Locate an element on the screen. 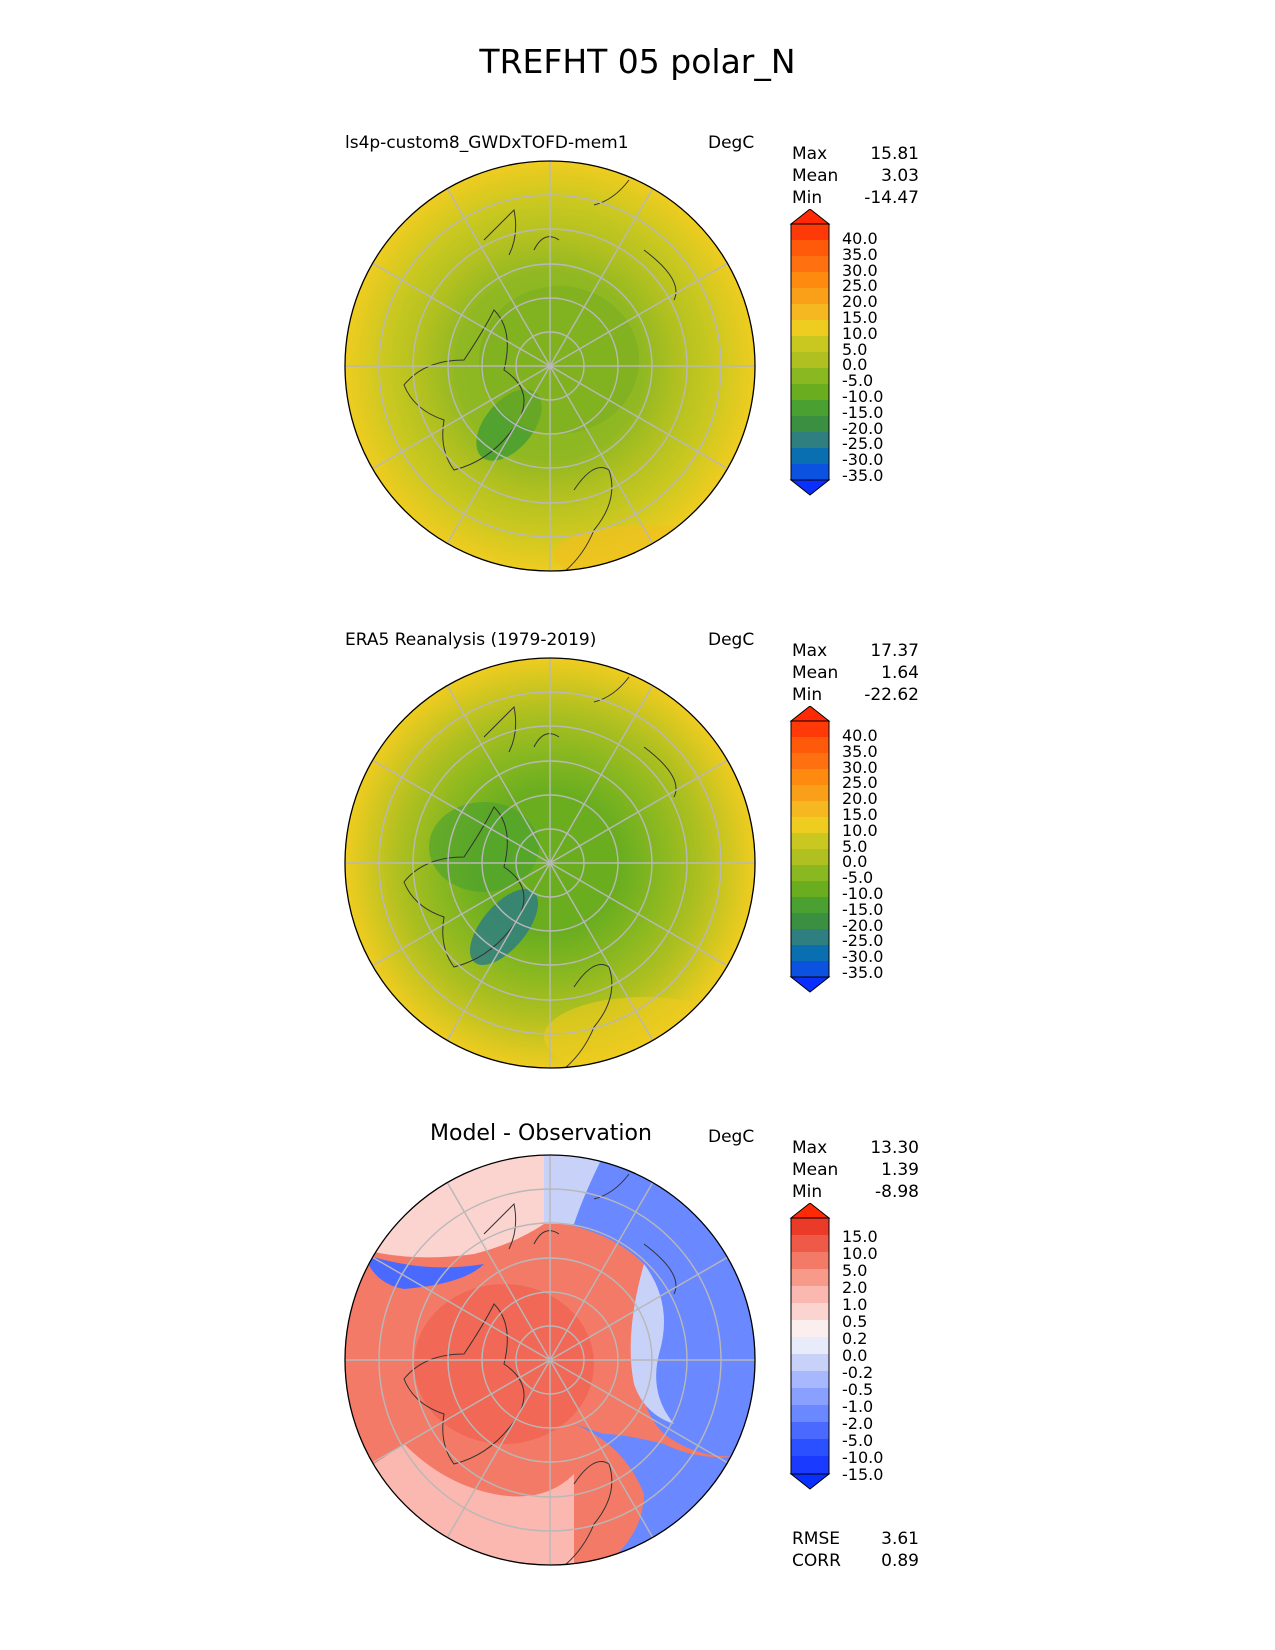  mean-value: 1.64 is located at coordinates (900, 673).